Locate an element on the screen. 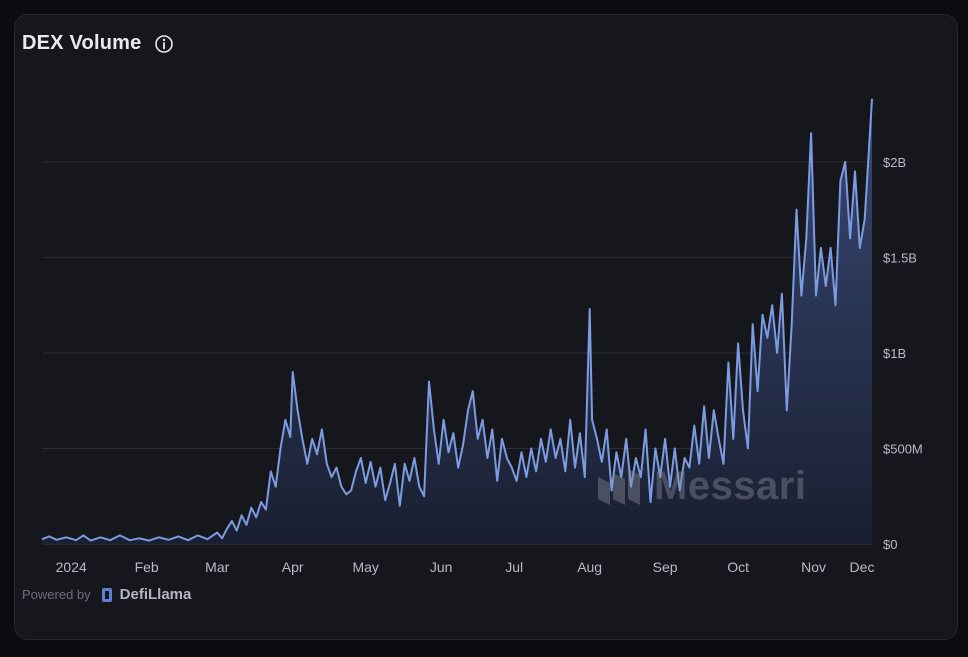 The width and height of the screenshot is (968, 657). info-icon is located at coordinates (164, 44).